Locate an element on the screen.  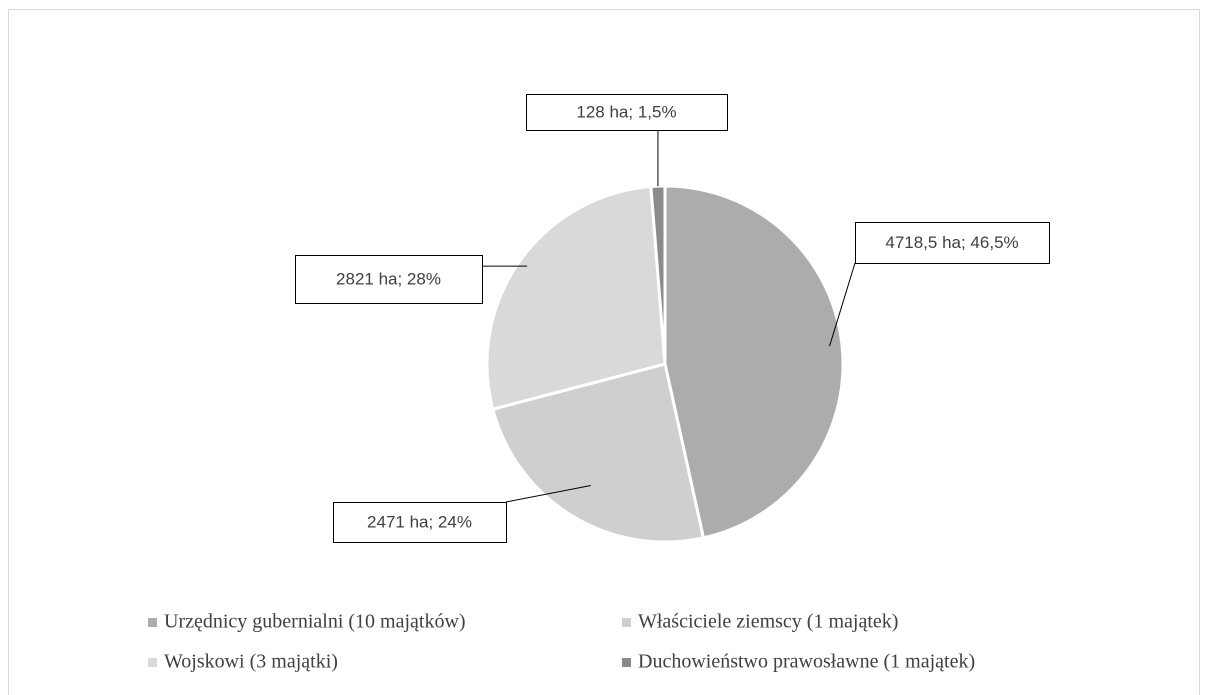
data-label: 4718,5 ha; 46,5% is located at coordinates (951, 242).